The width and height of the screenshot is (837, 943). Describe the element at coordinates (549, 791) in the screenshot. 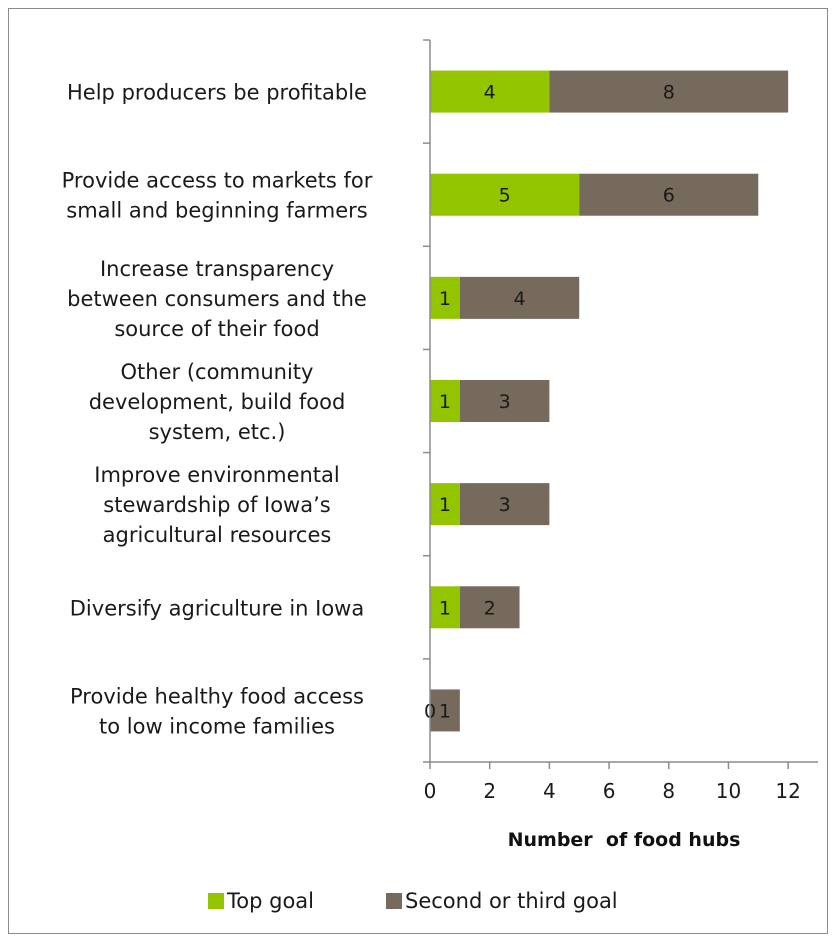

I see `x-tick-label: 4` at that location.